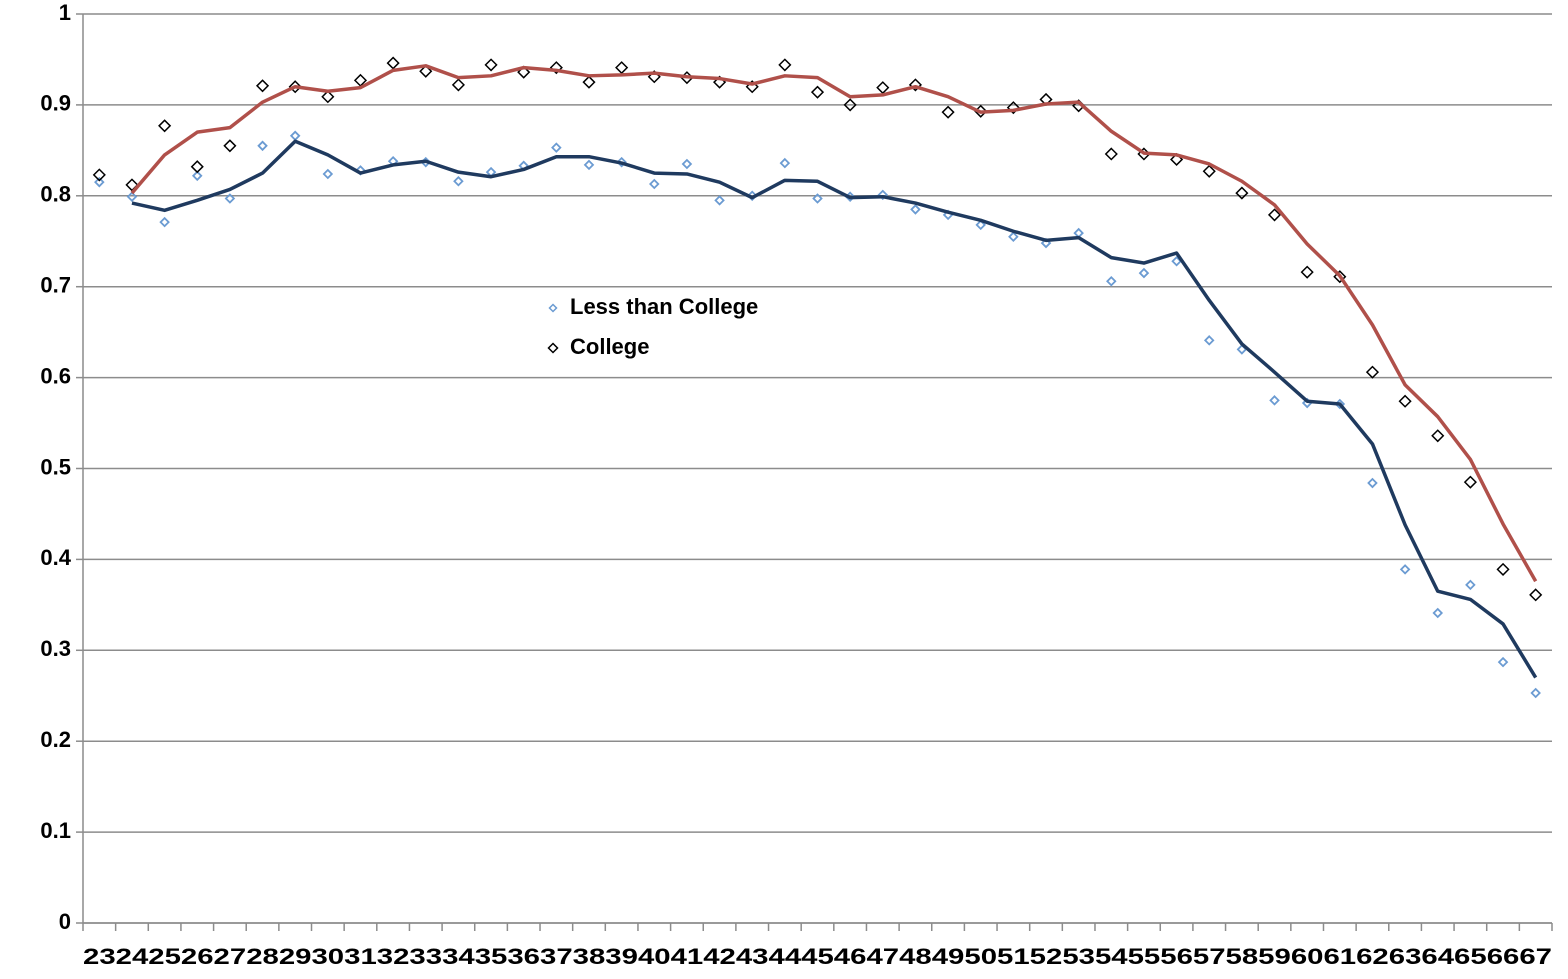 The image size is (1568, 979). What do you see at coordinates (360, 956) in the screenshot?
I see `x-tick-label: 31` at bounding box center [360, 956].